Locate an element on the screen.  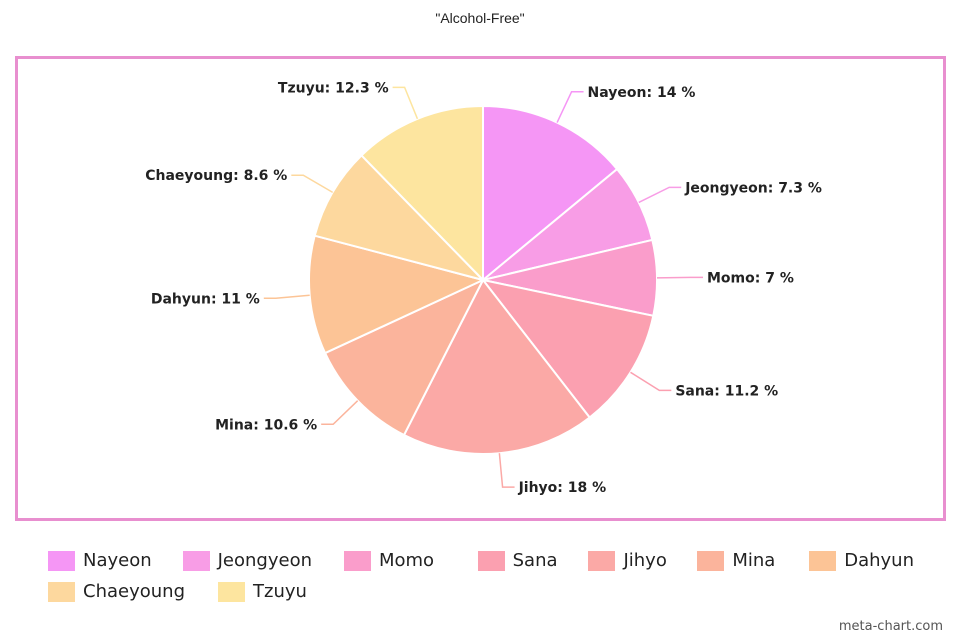
legend-label: Nayeon is located at coordinates (117, 560).